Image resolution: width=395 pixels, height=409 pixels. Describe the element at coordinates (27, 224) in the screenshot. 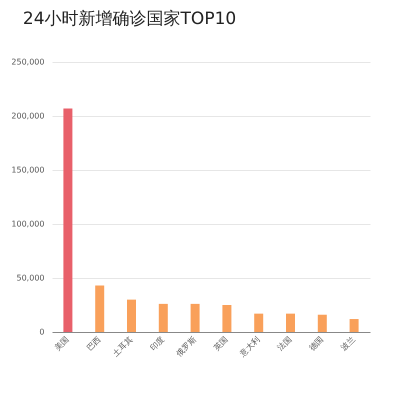

I see `y-tick-label: 100,000` at that location.